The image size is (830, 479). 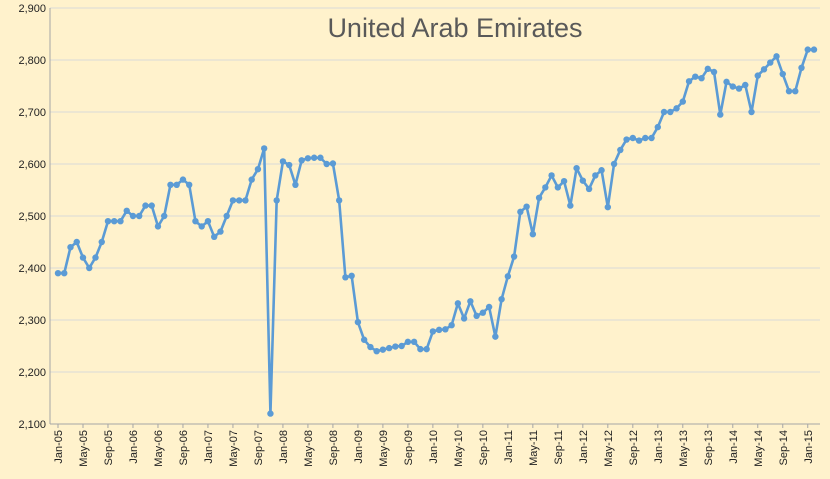 What do you see at coordinates (159, 448) in the screenshot?
I see `x-tick-label: May-06` at bounding box center [159, 448].